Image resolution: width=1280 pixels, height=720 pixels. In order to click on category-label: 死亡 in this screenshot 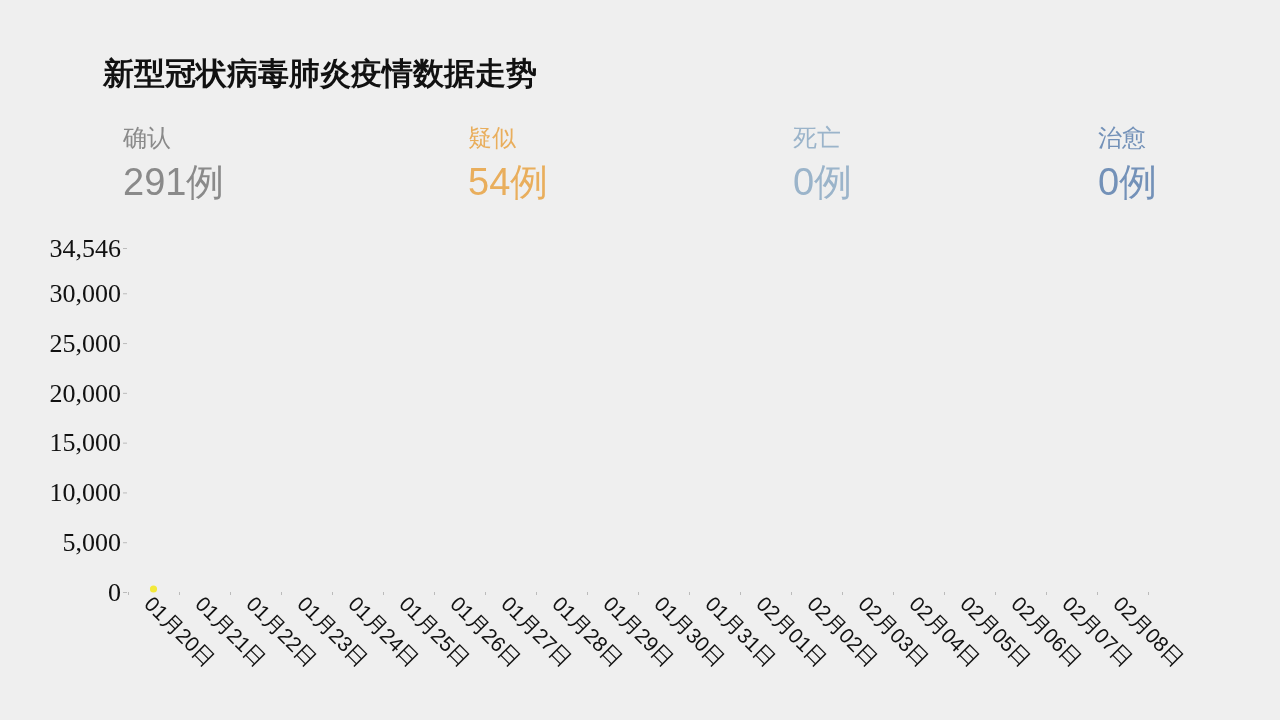, I will do `click(817, 137)`.